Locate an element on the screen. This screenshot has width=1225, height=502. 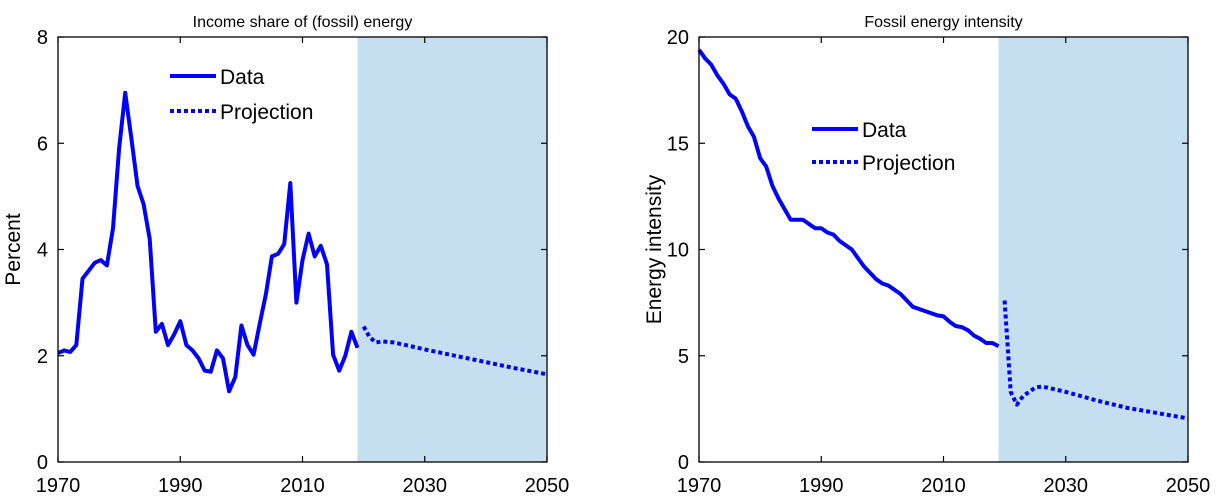
chart-title: Fossil energy intensity is located at coordinates (943, 22).